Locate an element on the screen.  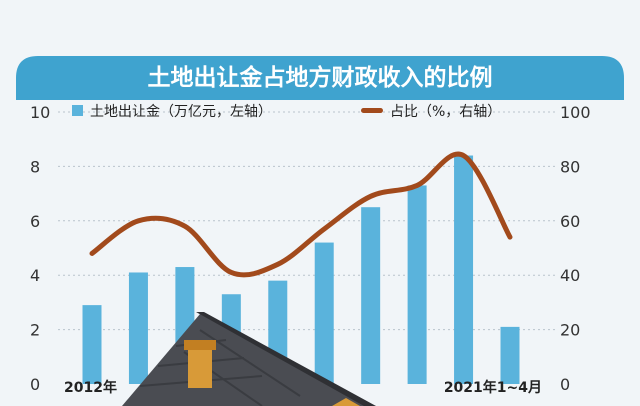
legend: 土地出让金（万亿元，左轴） 占比（%，右轴） is located at coordinates (286, 112).